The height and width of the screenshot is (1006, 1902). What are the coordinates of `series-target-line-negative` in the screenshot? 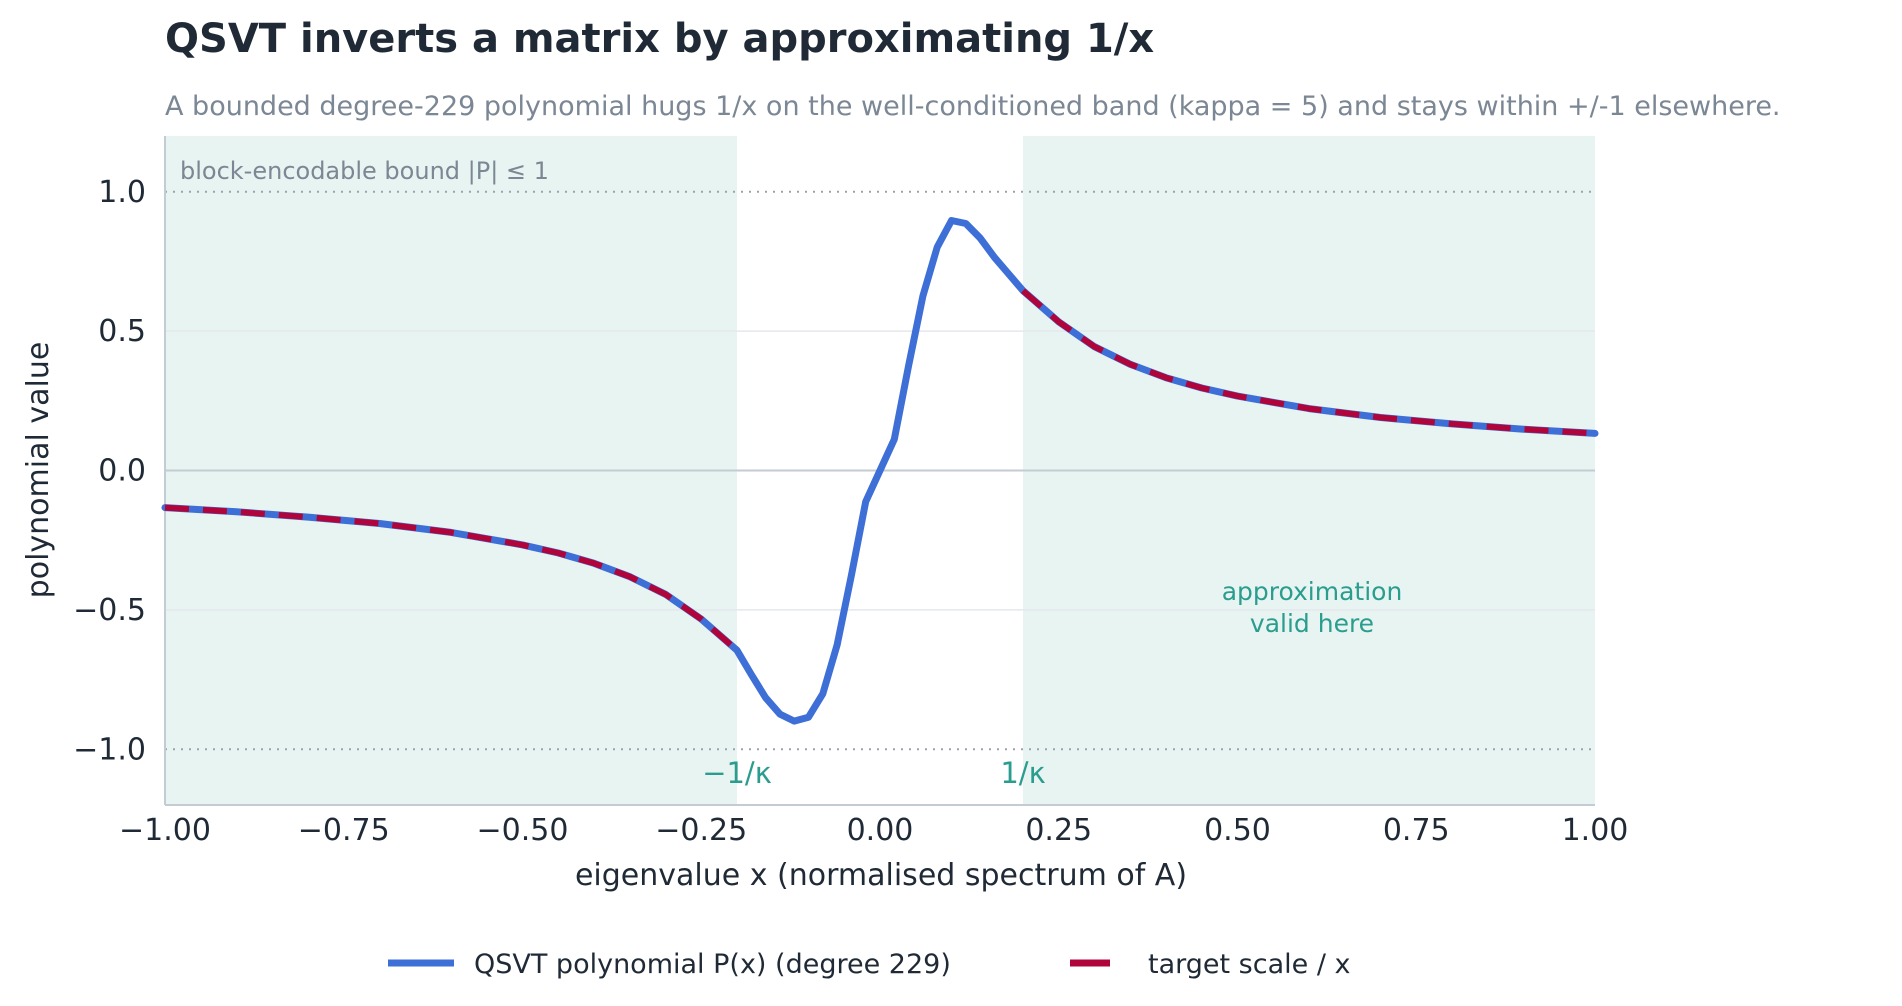 It's located at (451, 578).